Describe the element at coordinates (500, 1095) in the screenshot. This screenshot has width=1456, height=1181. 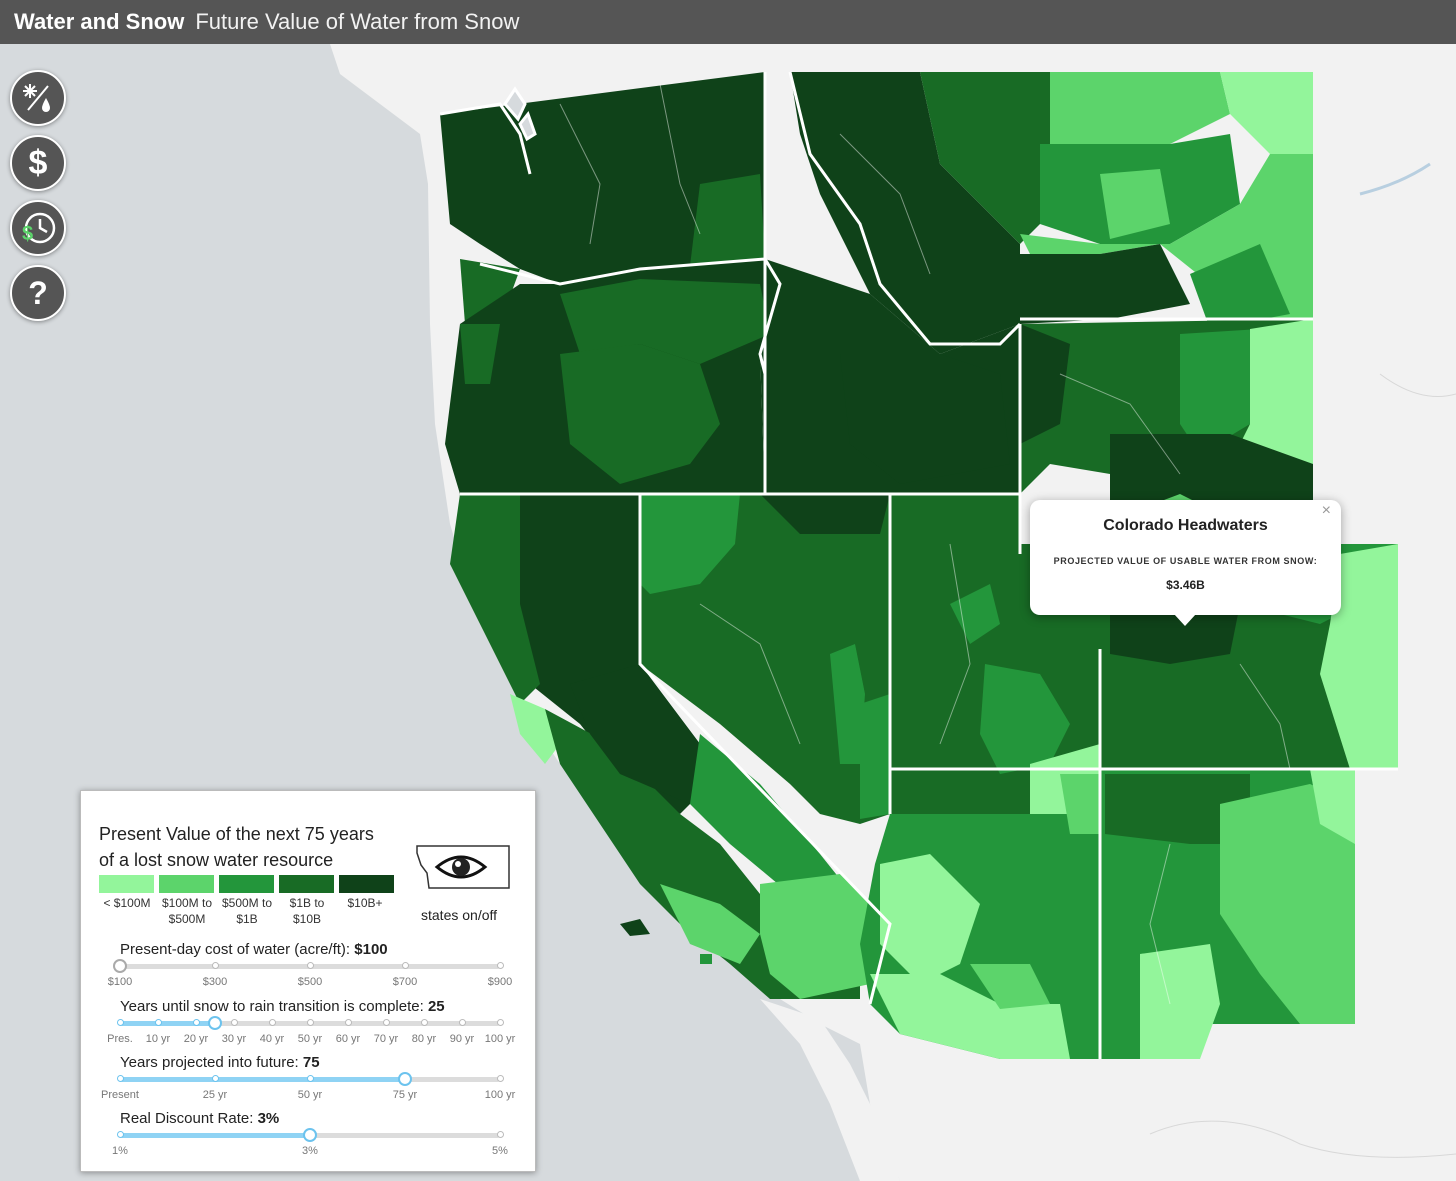
I see `projection-slider-tick-label: 100 yr` at that location.